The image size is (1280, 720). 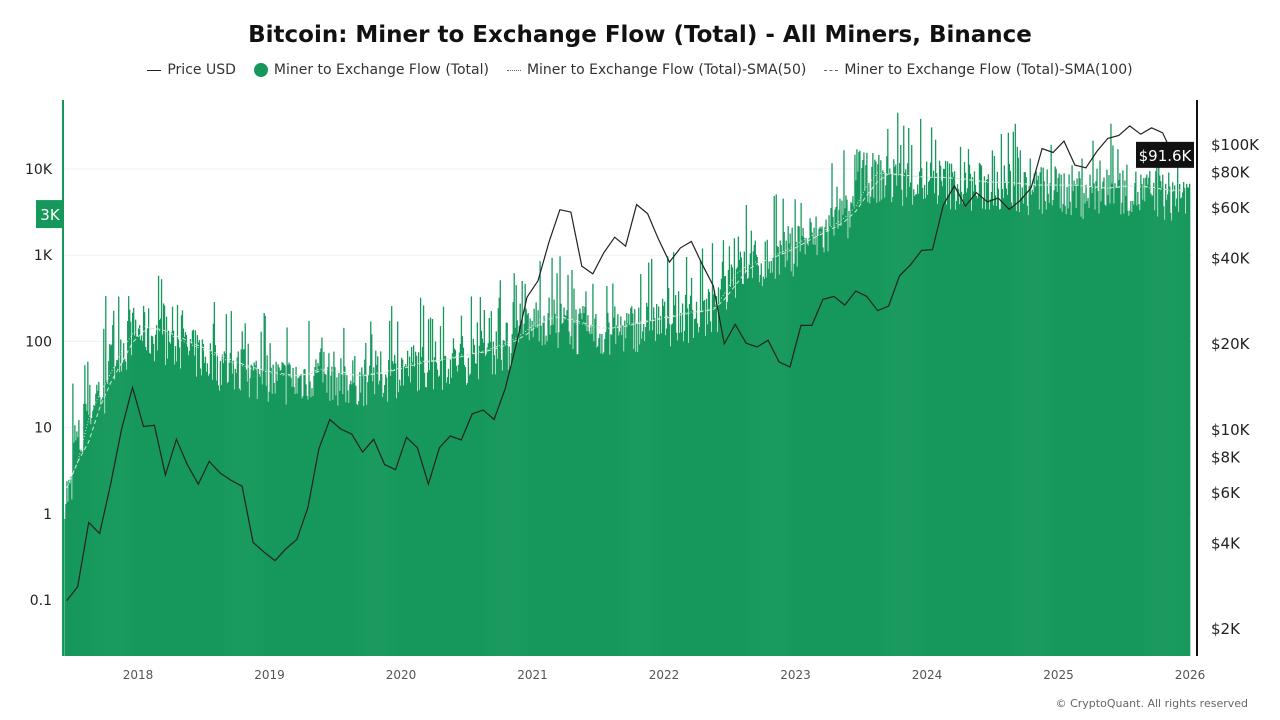 I want to click on legend-item-flow: Miner to Exchange Flow (Total), so click(x=371, y=70).